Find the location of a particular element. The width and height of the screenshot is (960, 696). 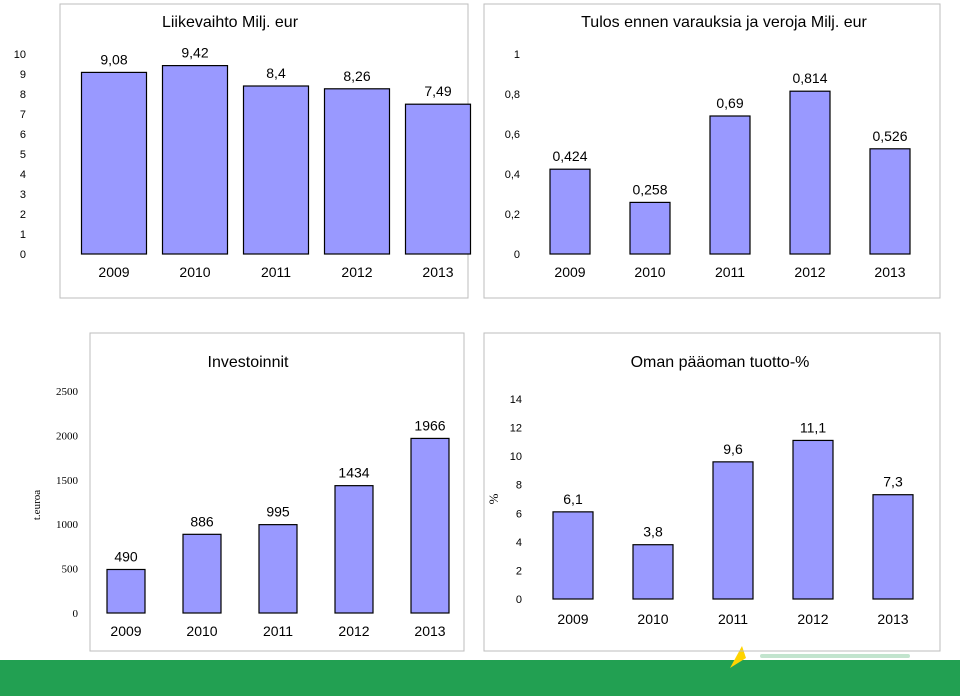

chart-0-value-label: 8,26 is located at coordinates (356, 76).